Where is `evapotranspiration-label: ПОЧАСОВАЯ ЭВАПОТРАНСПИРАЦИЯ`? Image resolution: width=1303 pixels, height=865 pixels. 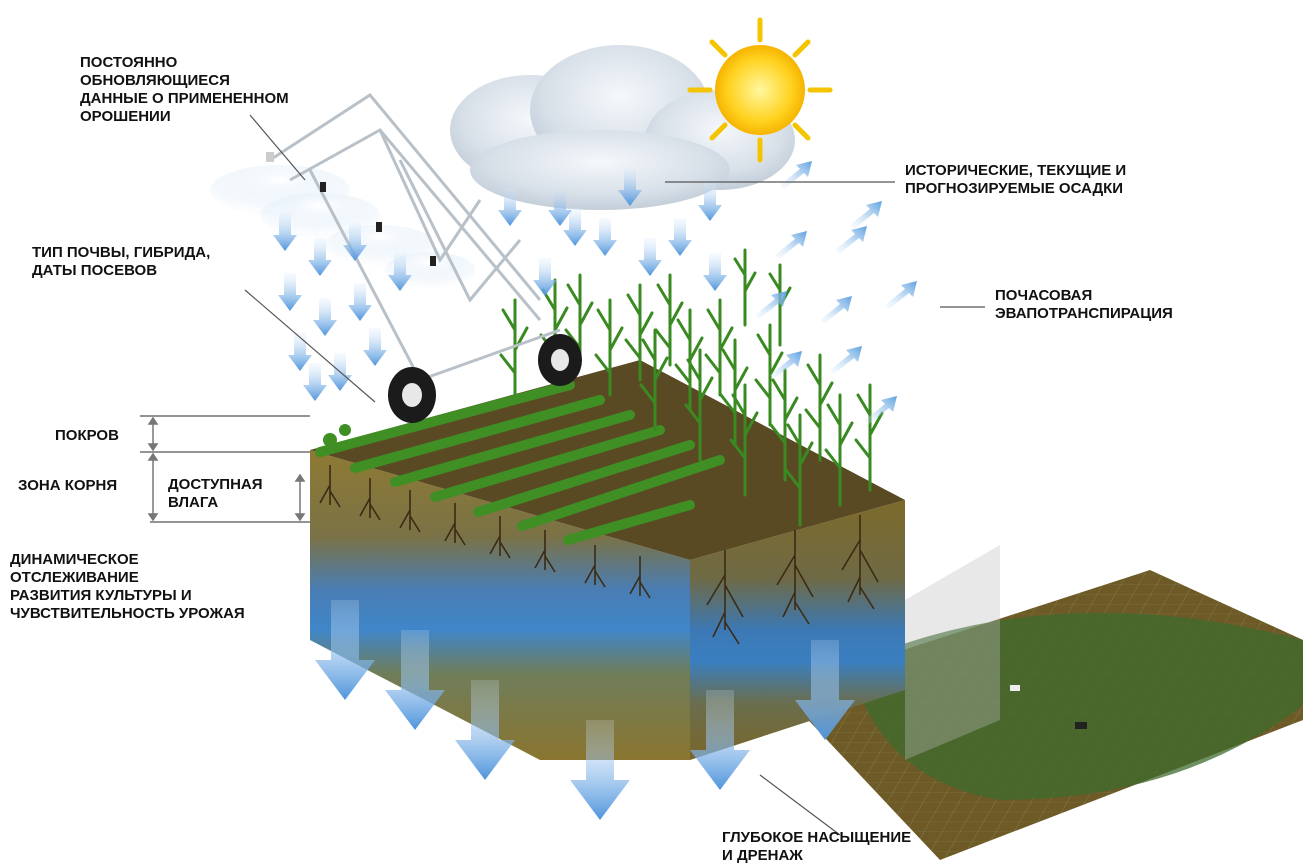 evapotranspiration-label: ПОЧАСОВАЯ ЭВАПОТРАНСПИРАЦИЯ is located at coordinates (1084, 304).